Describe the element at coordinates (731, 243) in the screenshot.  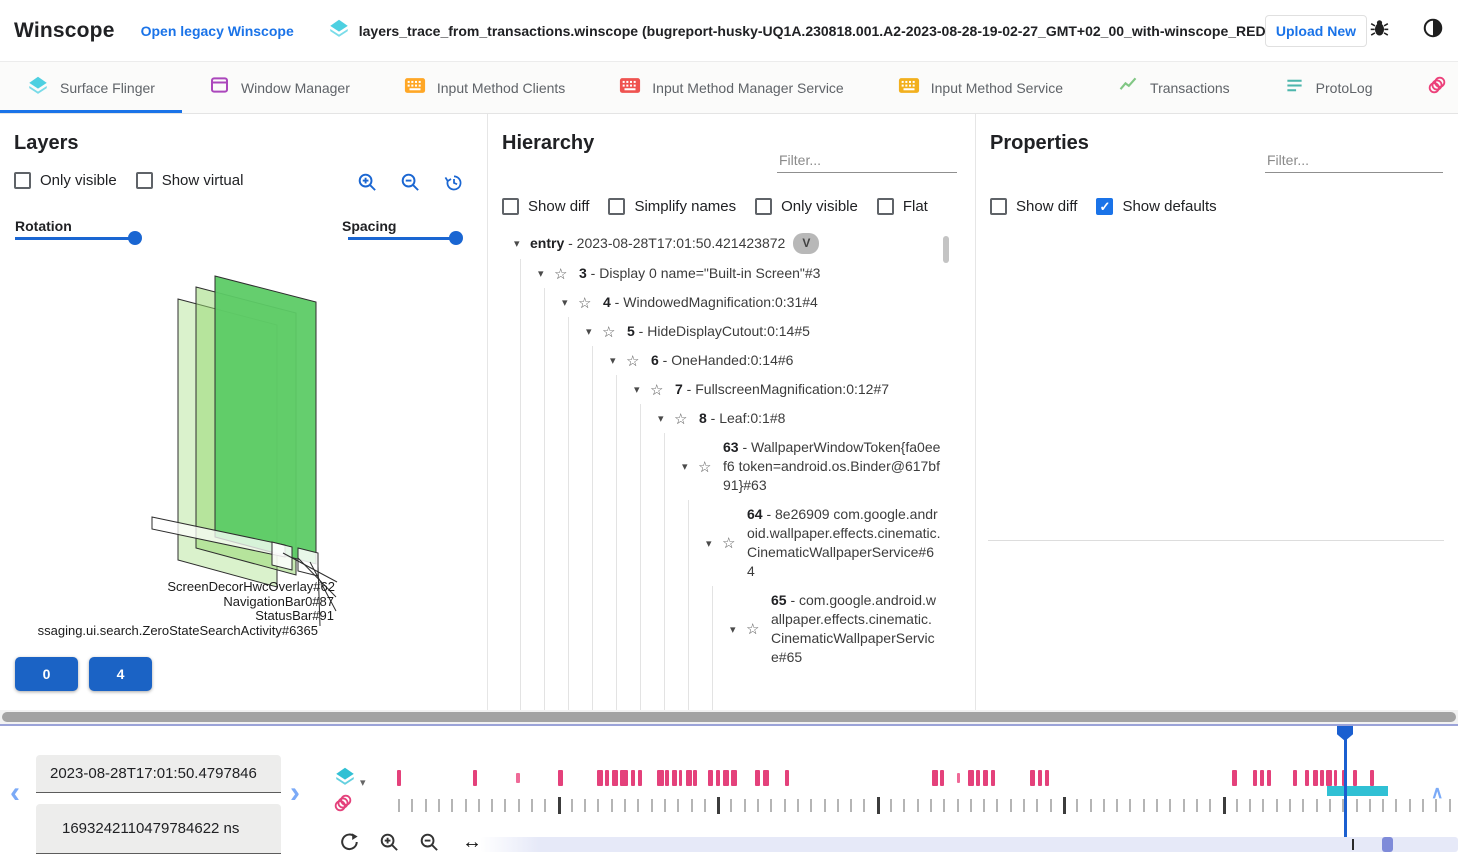
I see `tree-node-entry: ▾ entry - 2023-08-28T17:01:50.421423872 V` at that location.